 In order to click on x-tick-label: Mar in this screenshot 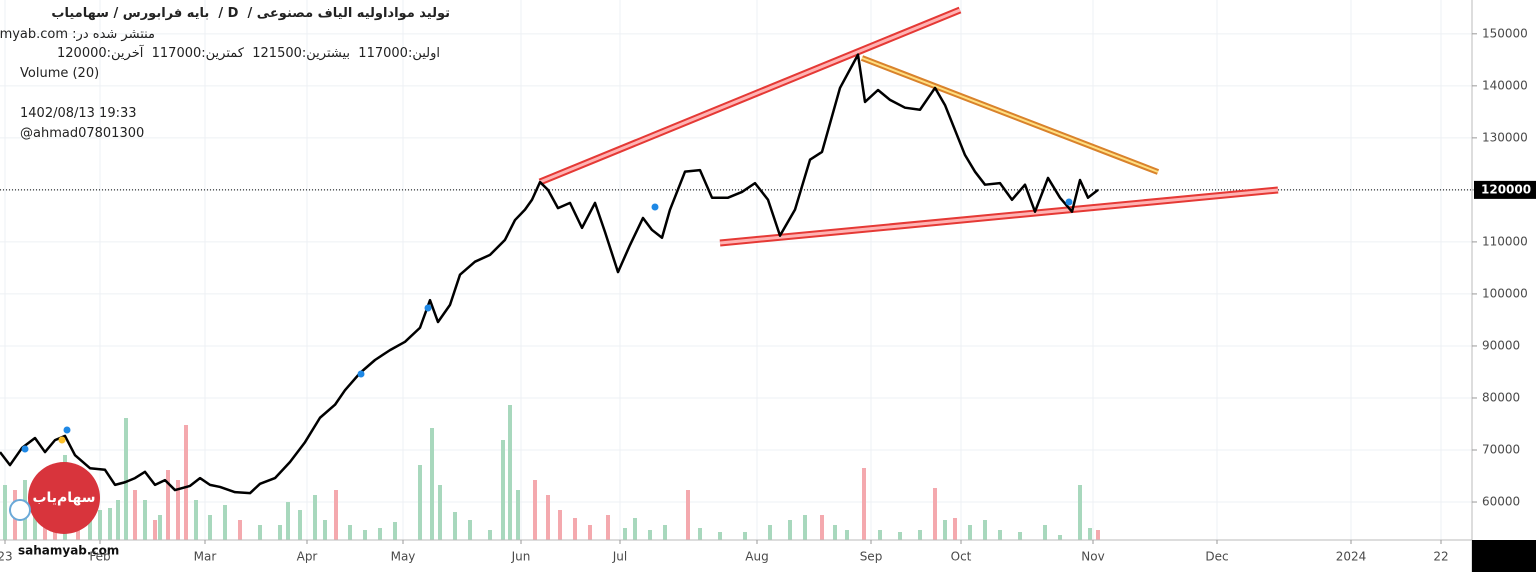, I will do `click(205, 557)`.